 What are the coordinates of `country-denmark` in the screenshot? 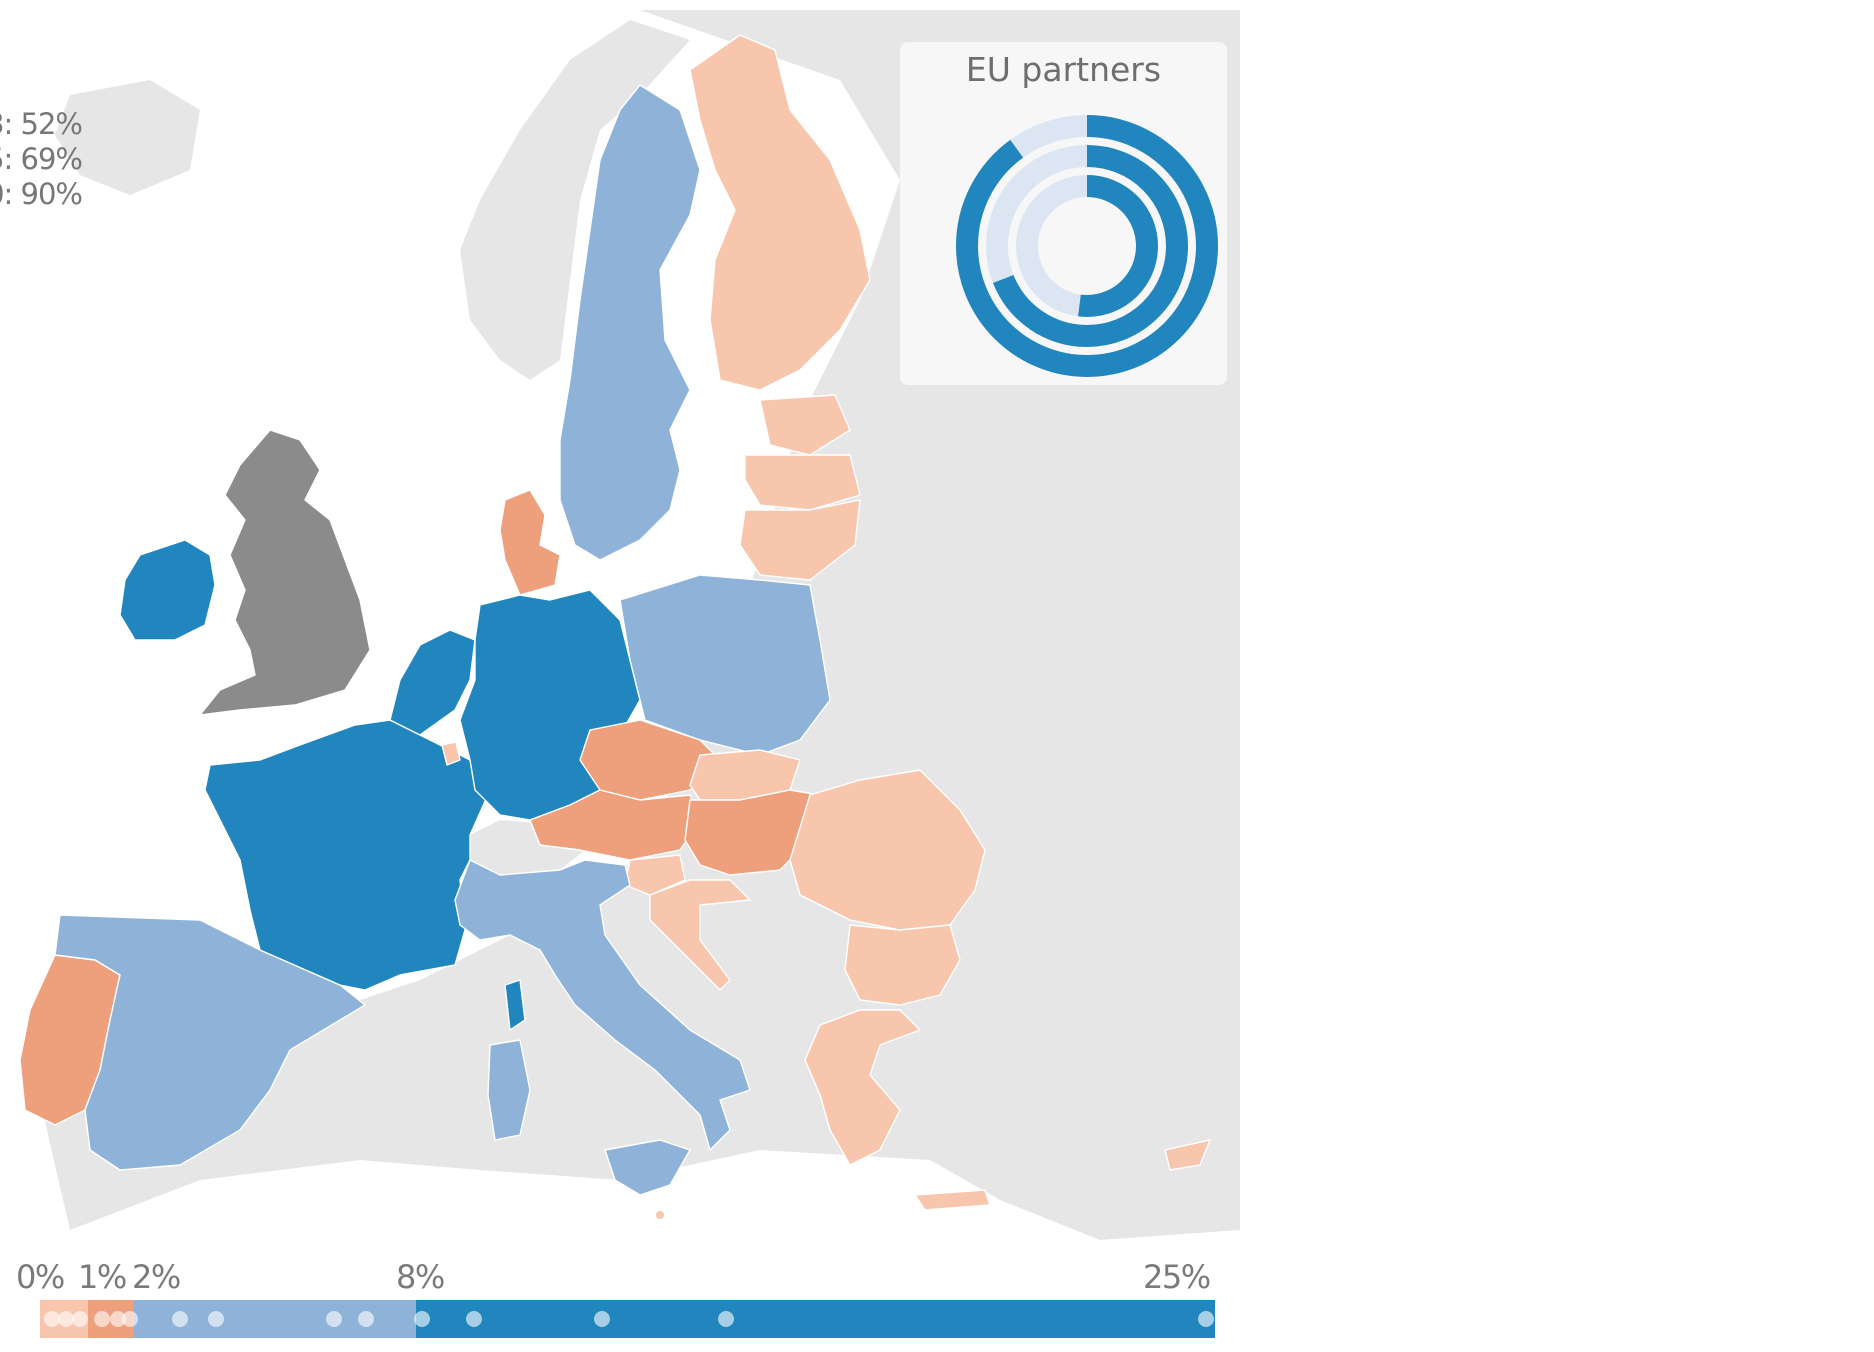 It's located at (530, 542).